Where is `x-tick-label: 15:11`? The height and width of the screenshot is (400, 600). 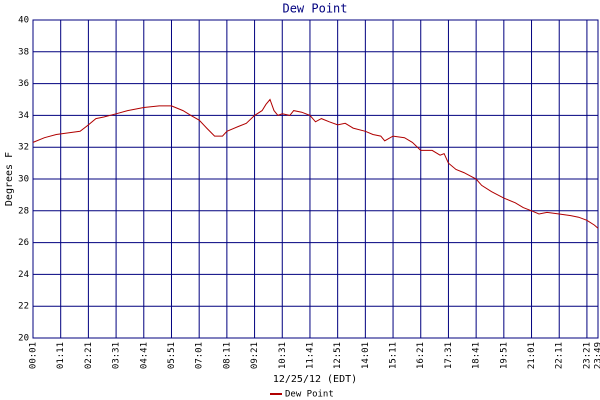 x-tick-label: 15:11 is located at coordinates (394, 355).